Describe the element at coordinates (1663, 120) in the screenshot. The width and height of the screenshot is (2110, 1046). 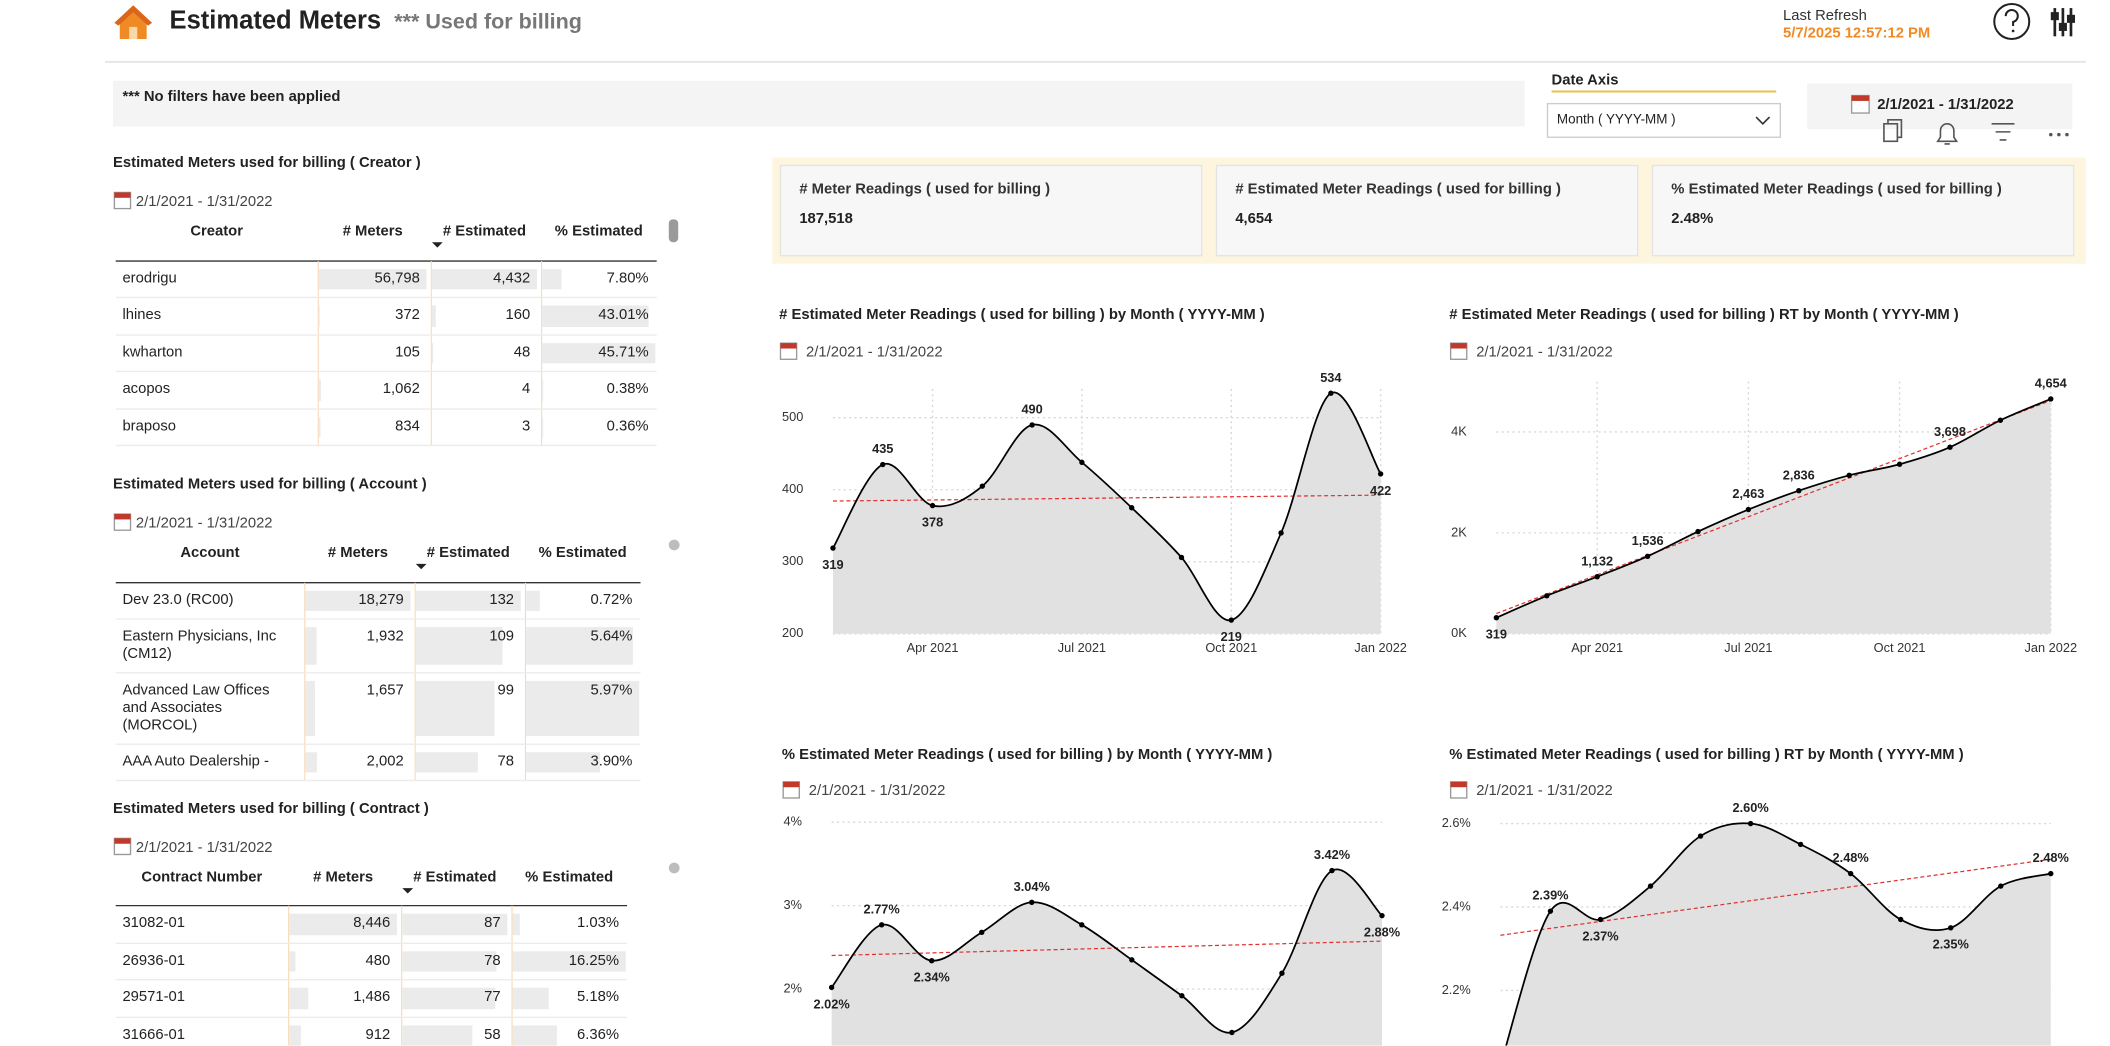
I see `date-axis-dropdown: Month ( YYYY-MM )` at that location.